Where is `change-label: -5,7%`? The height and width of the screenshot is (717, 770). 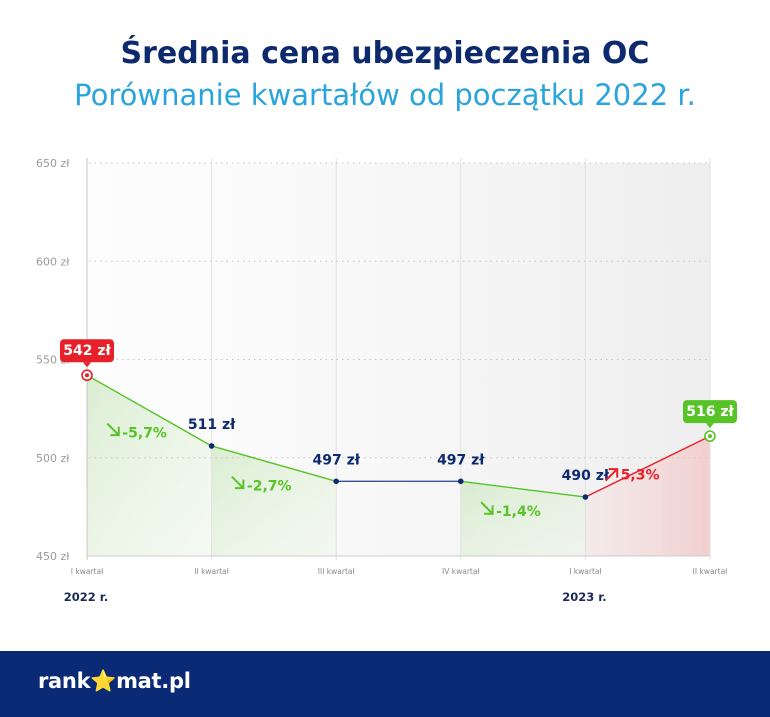
change-label: -5,7% is located at coordinates (144, 434).